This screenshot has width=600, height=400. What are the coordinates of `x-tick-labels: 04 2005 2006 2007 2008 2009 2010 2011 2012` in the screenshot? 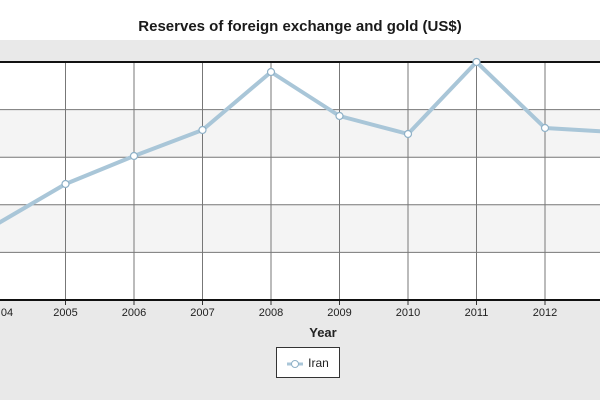 It's located at (279, 313).